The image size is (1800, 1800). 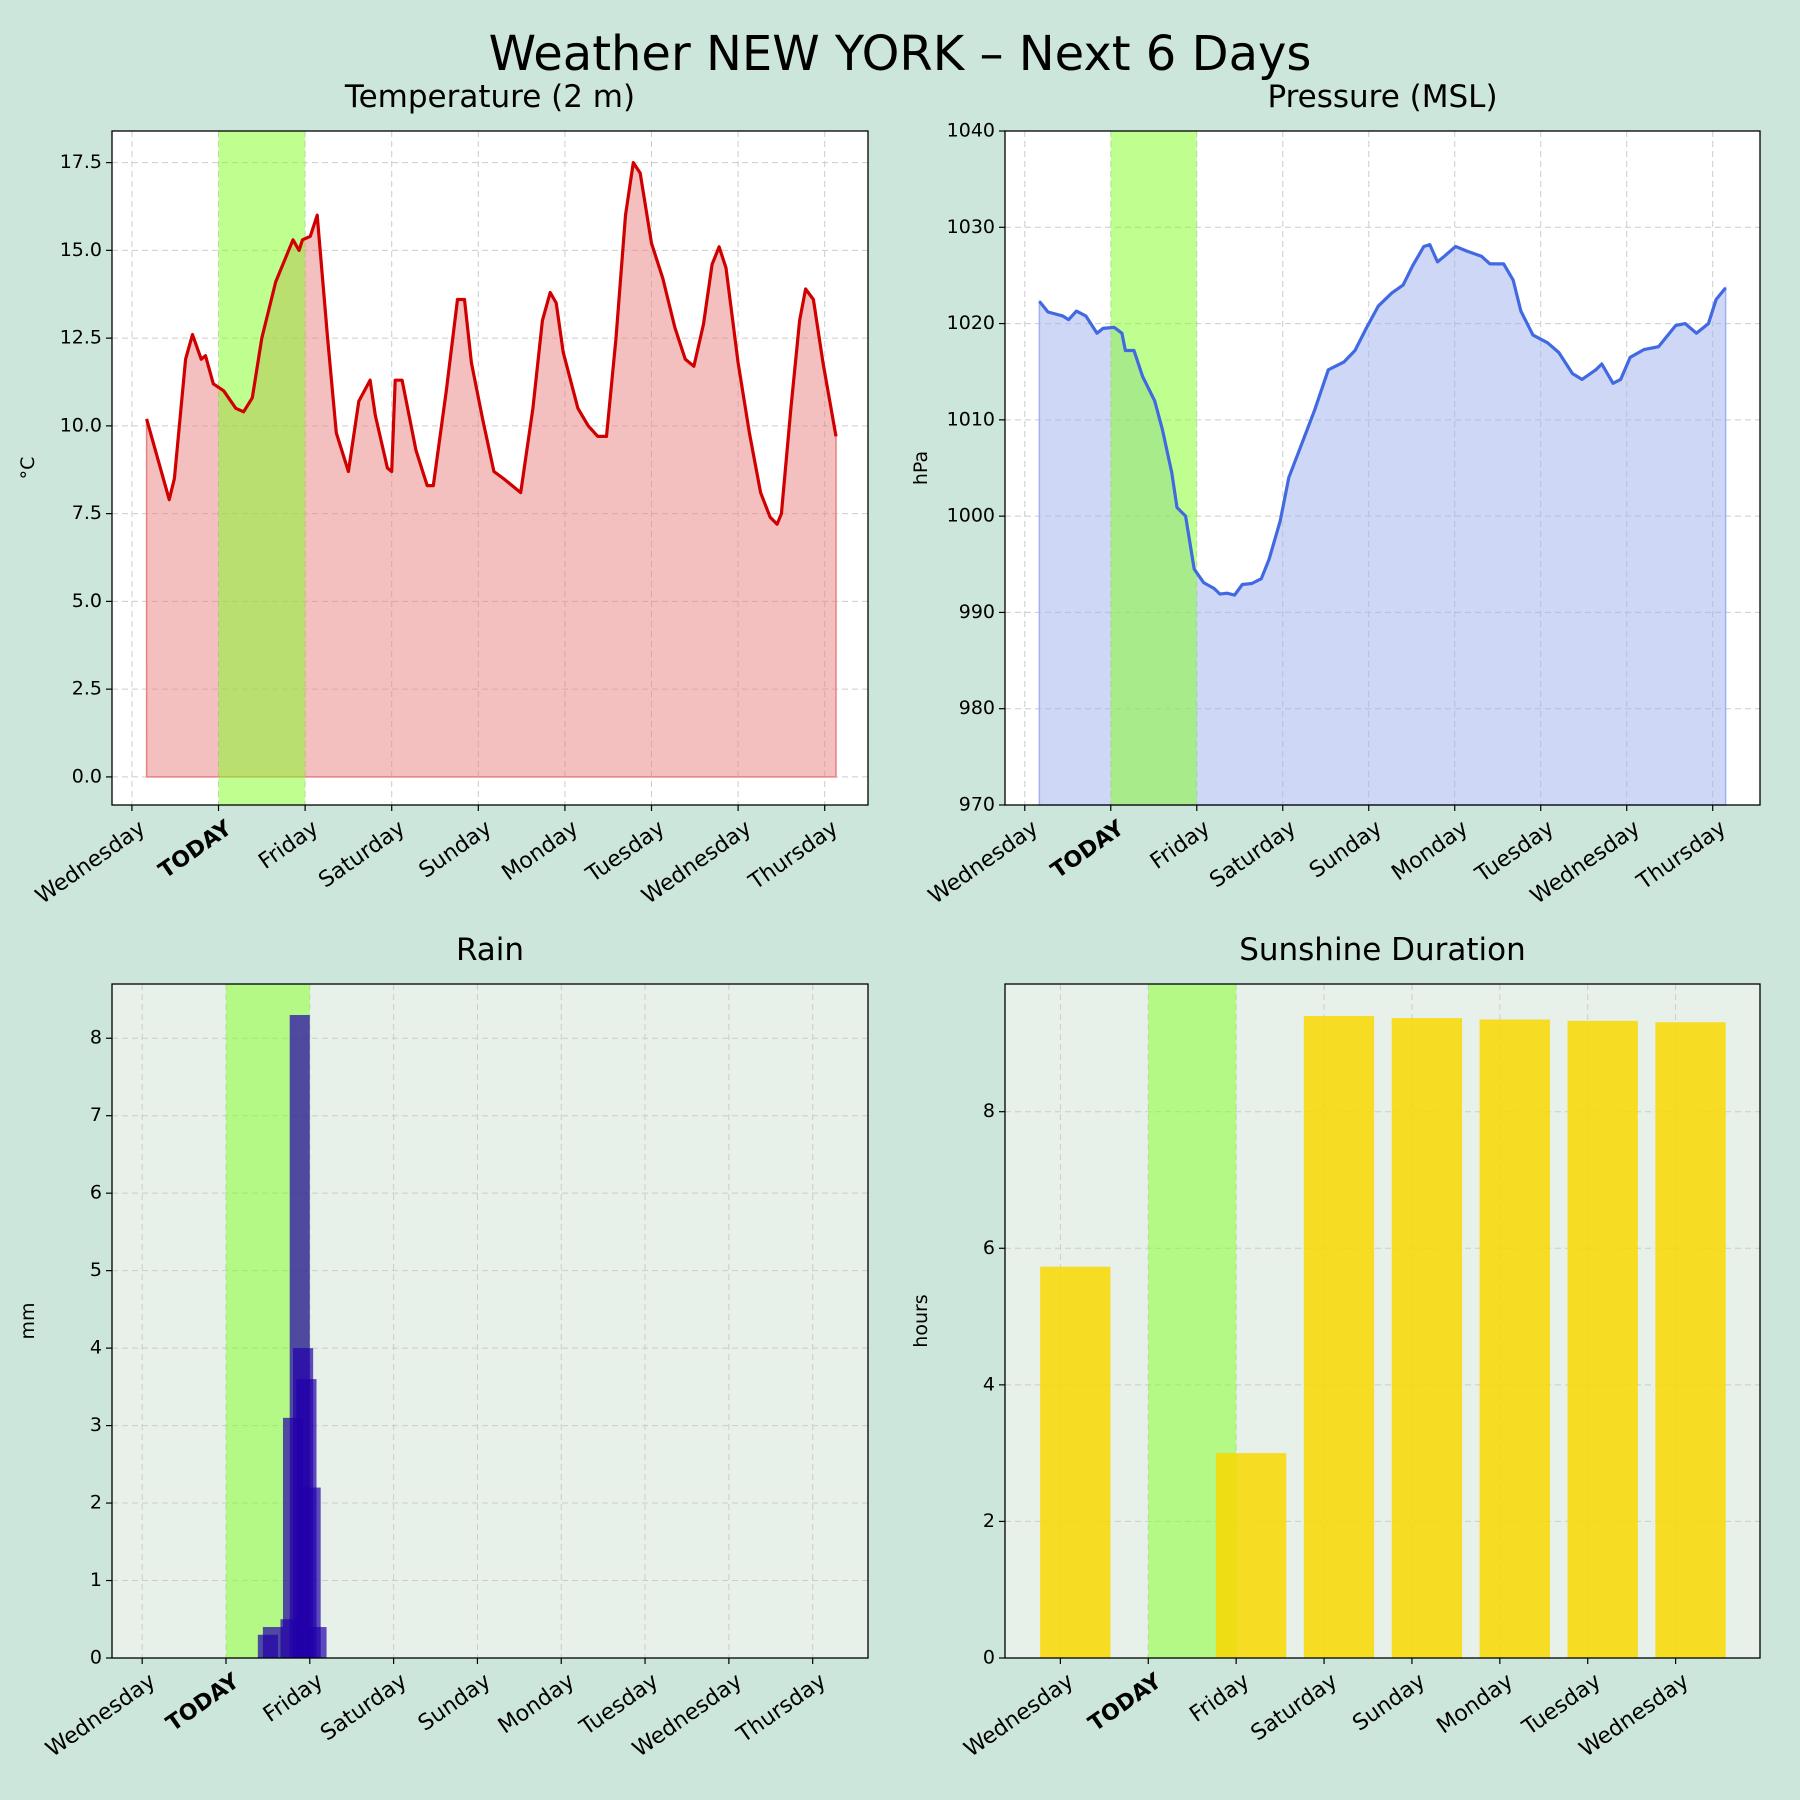 What do you see at coordinates (977, 708) in the screenshot?
I see `y-tick-label: 980` at bounding box center [977, 708].